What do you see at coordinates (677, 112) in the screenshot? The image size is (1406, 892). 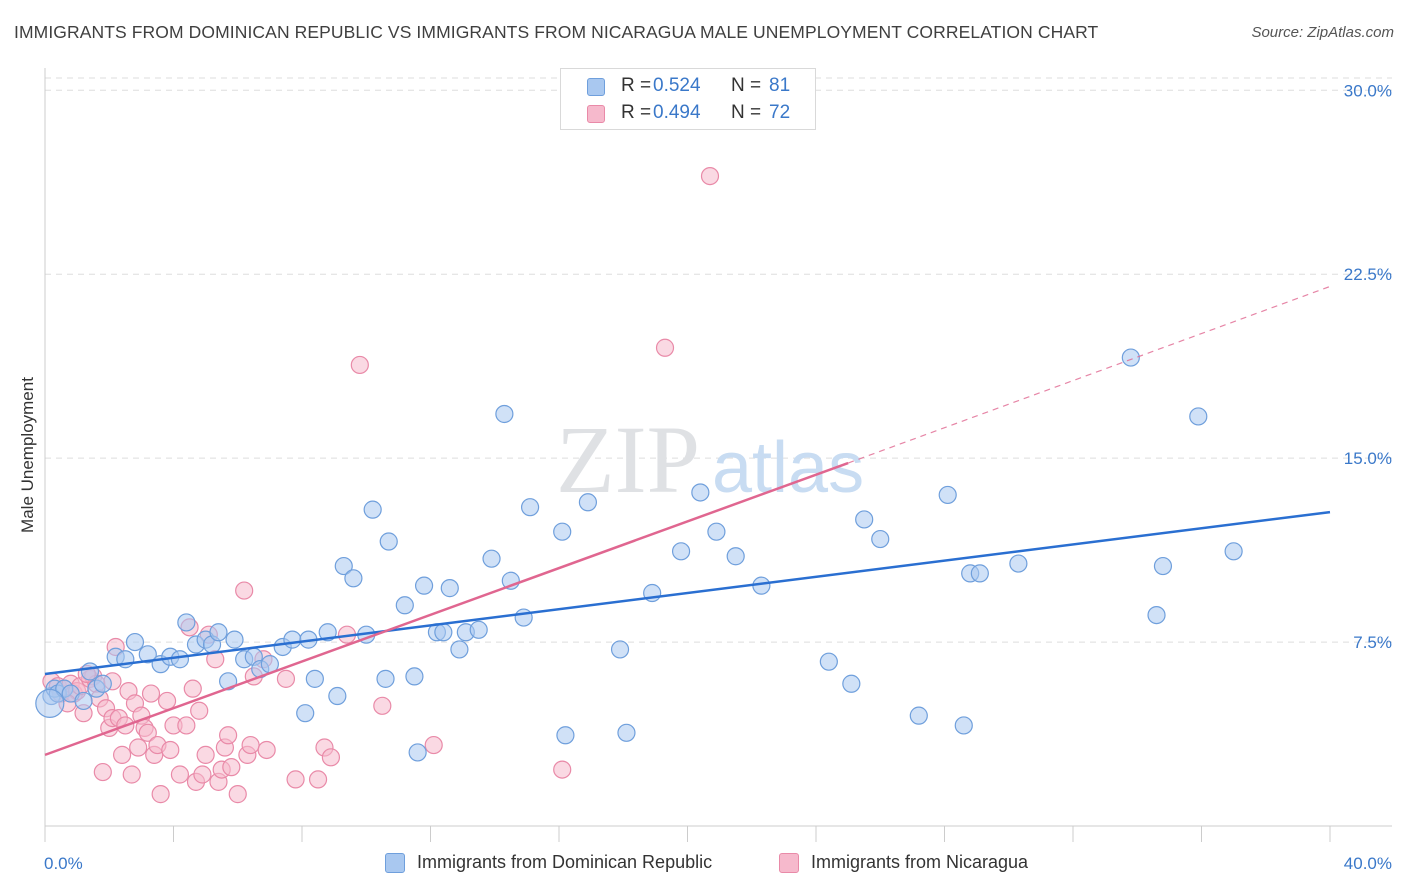 I see `r-value: 0.494` at bounding box center [677, 112].